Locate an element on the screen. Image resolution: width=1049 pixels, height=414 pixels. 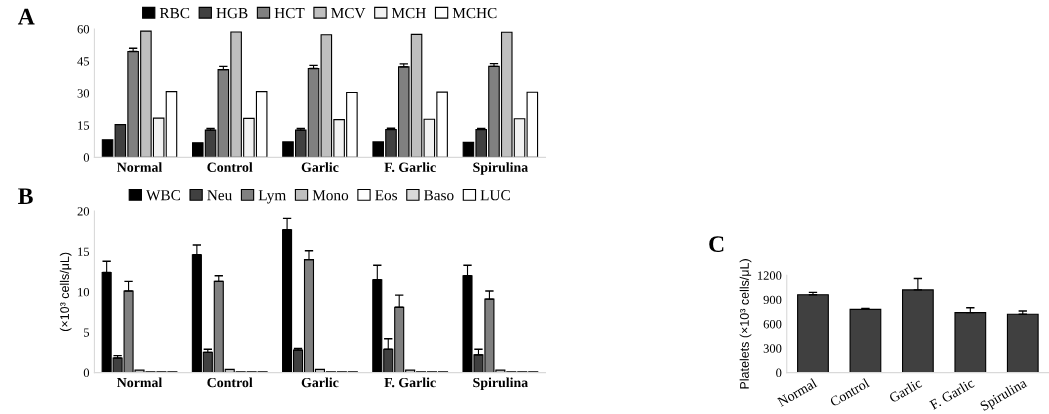
legend-label: MCH is located at coordinates (408, 13).